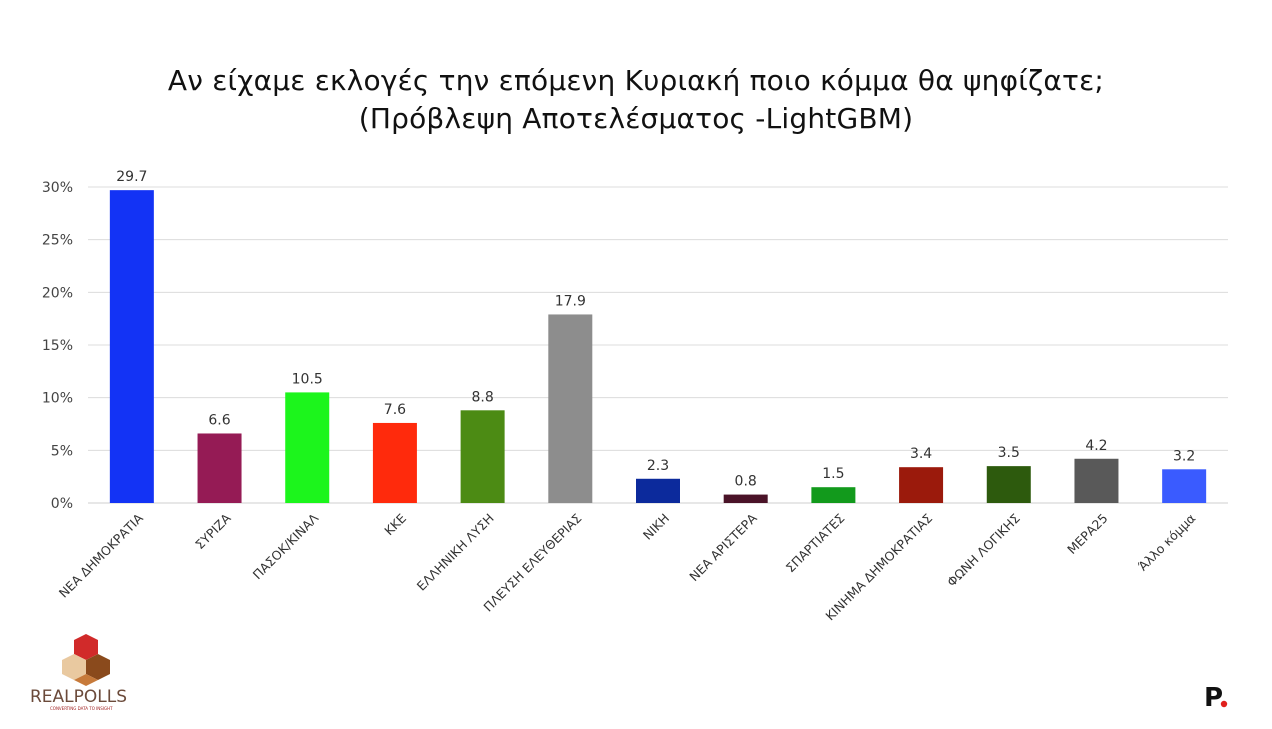 The width and height of the screenshot is (1272, 729). Describe the element at coordinates (746, 482) in the screenshot. I see `value-label: 0.8` at that location.